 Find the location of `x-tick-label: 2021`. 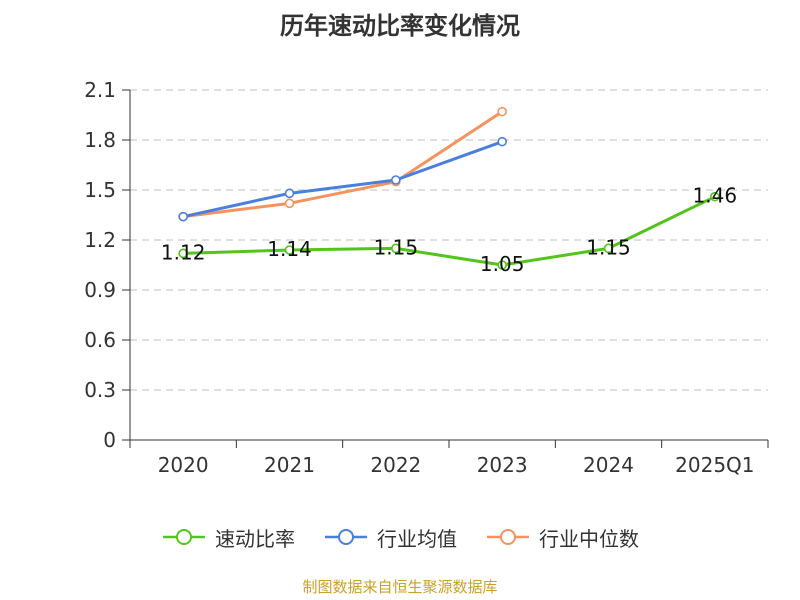

x-tick-label: 2021 is located at coordinates (289, 465).